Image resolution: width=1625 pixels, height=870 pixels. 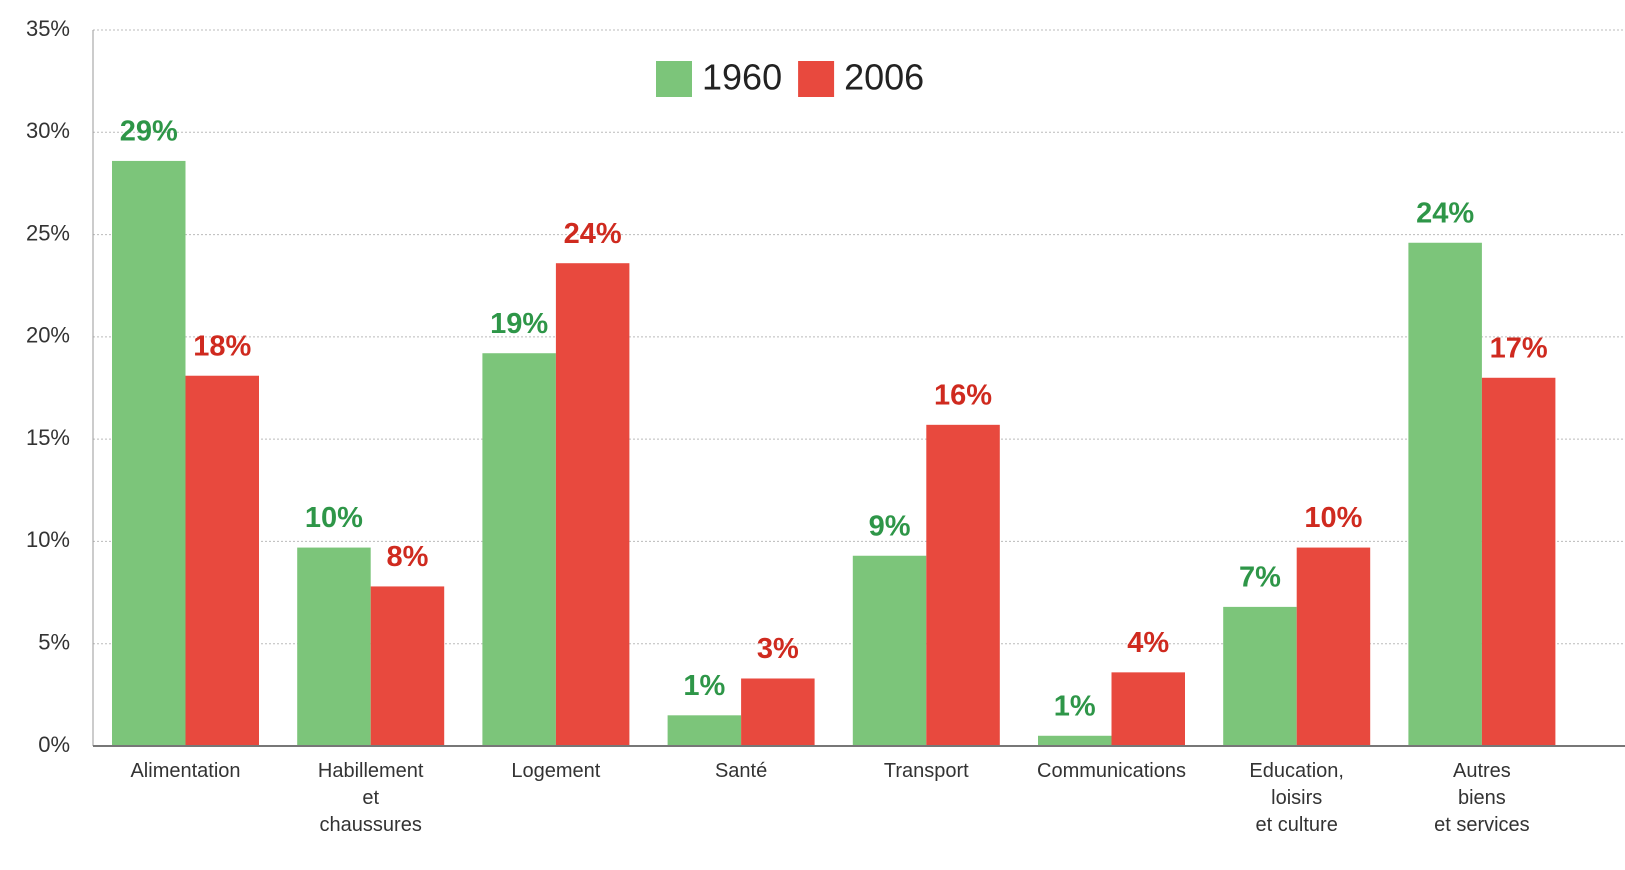 What do you see at coordinates (54, 744) in the screenshot?
I see `y-tick-label: 0%` at bounding box center [54, 744].